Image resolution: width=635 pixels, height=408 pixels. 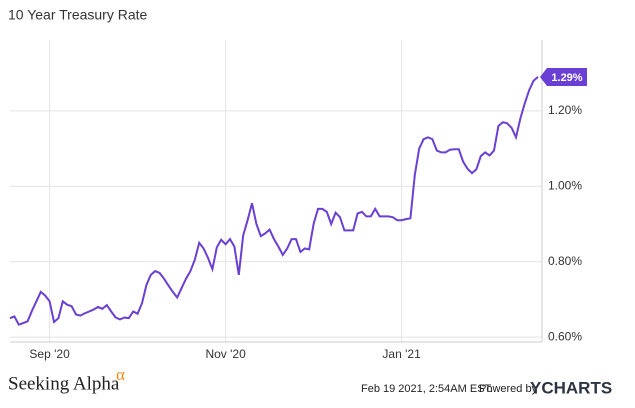 I want to click on chart-title: 10 Year Treasury Rate, so click(x=78, y=15).